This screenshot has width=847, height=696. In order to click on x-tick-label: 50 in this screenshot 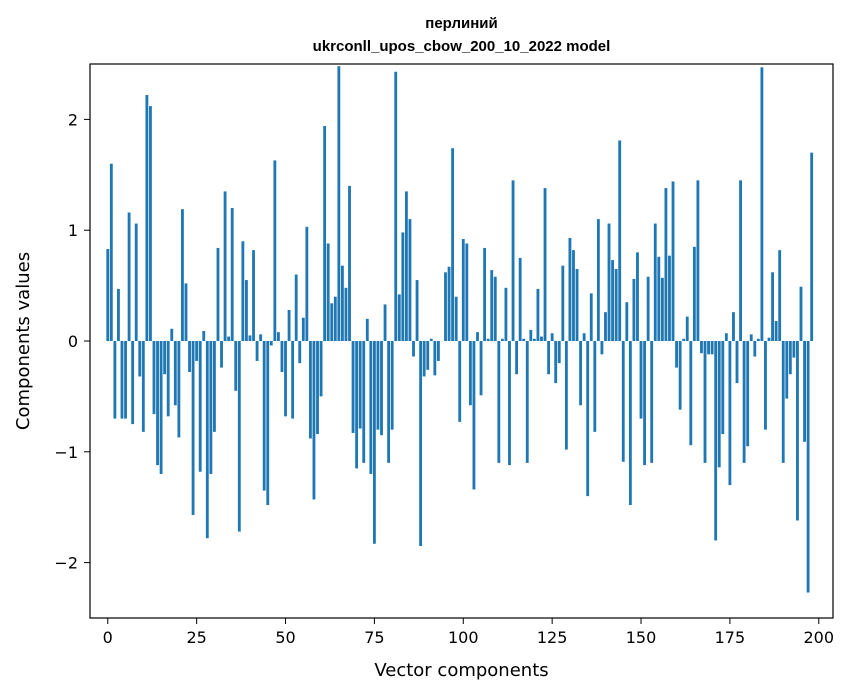, I will do `click(285, 637)`.